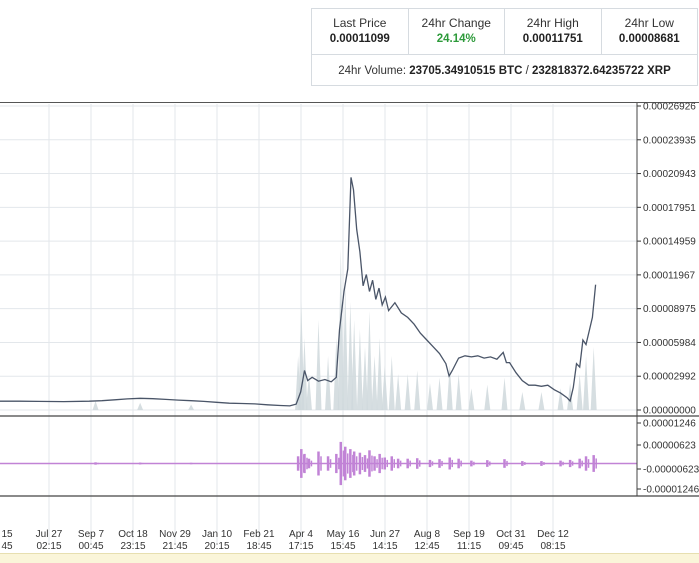 Image resolution: width=699 pixels, height=563 pixels. What do you see at coordinates (601, 71) in the screenshot?
I see `volume-xrp: 232818372.64235722 XRP` at bounding box center [601, 71].